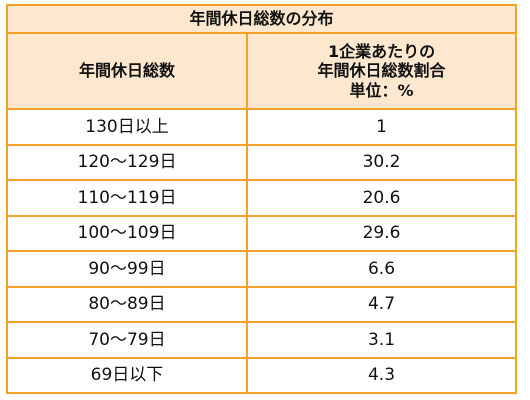  Describe the element at coordinates (381, 340) in the screenshot. I see `value-cell: 3.1` at that location.